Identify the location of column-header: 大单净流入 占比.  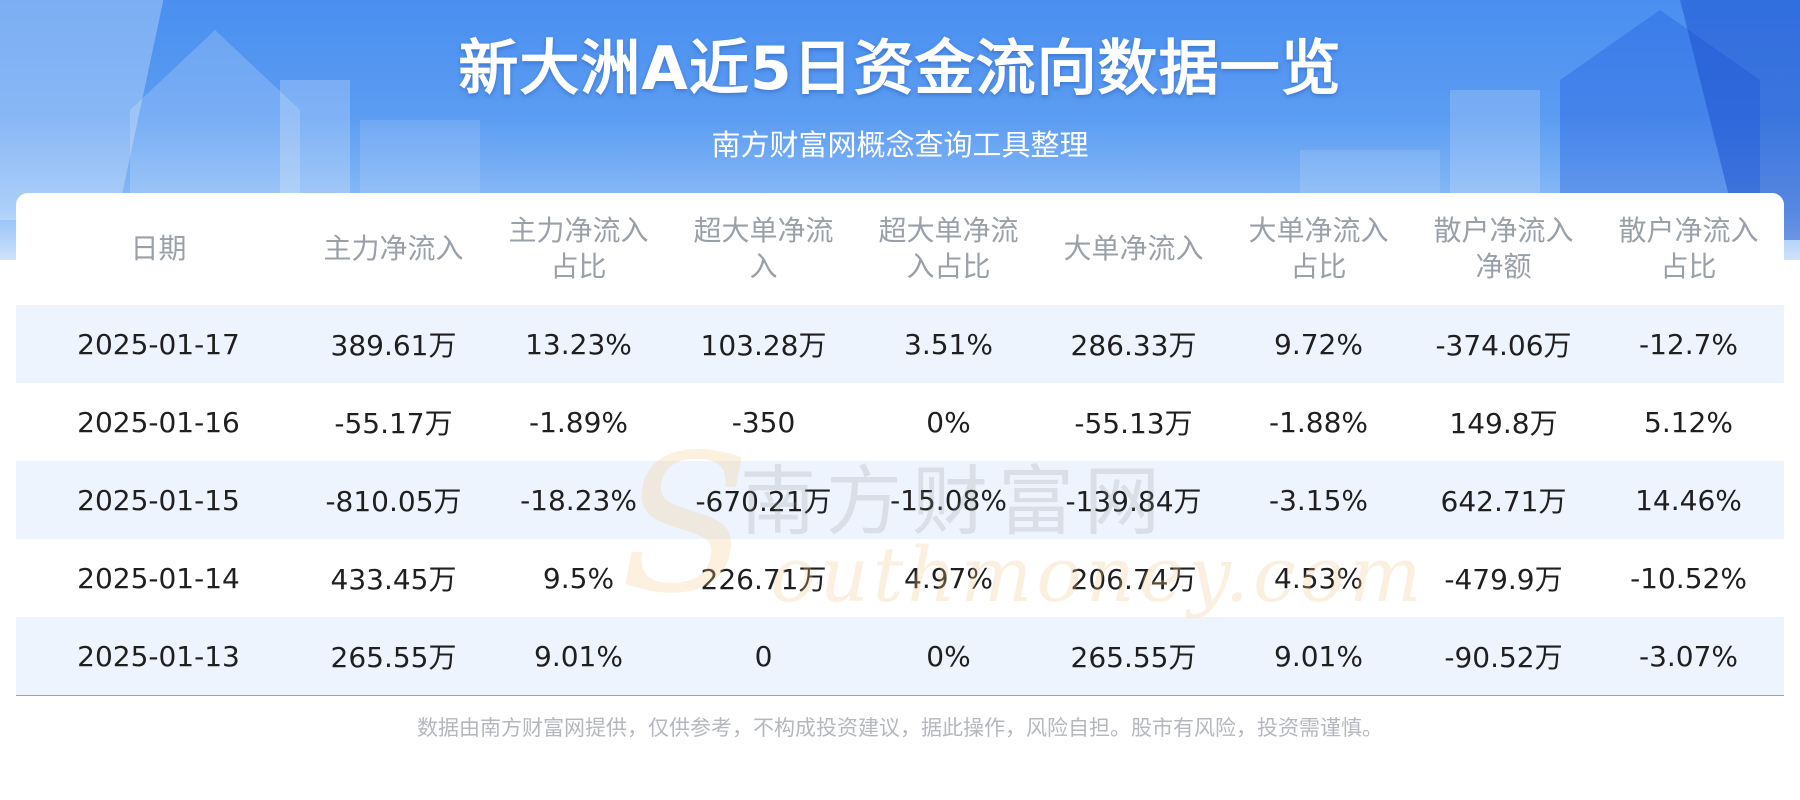
(1318, 249).